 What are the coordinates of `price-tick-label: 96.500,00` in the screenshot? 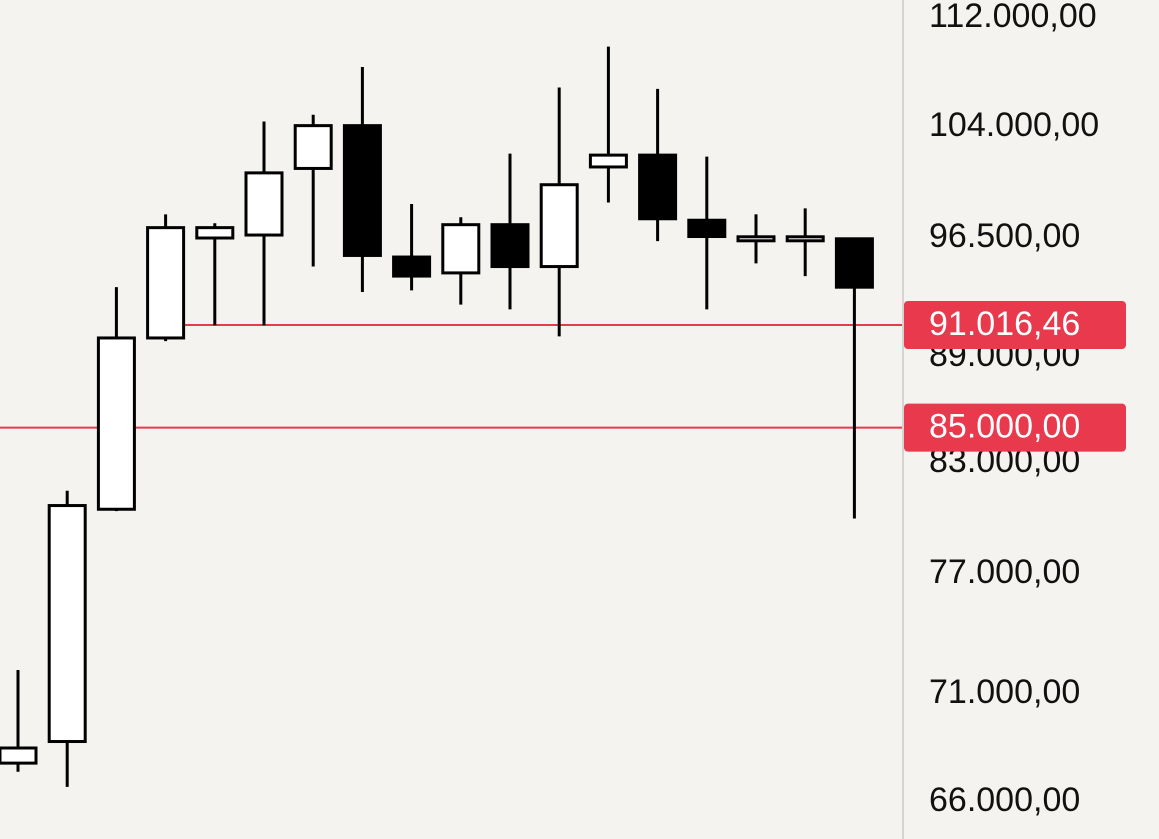 It's located at (1004, 236).